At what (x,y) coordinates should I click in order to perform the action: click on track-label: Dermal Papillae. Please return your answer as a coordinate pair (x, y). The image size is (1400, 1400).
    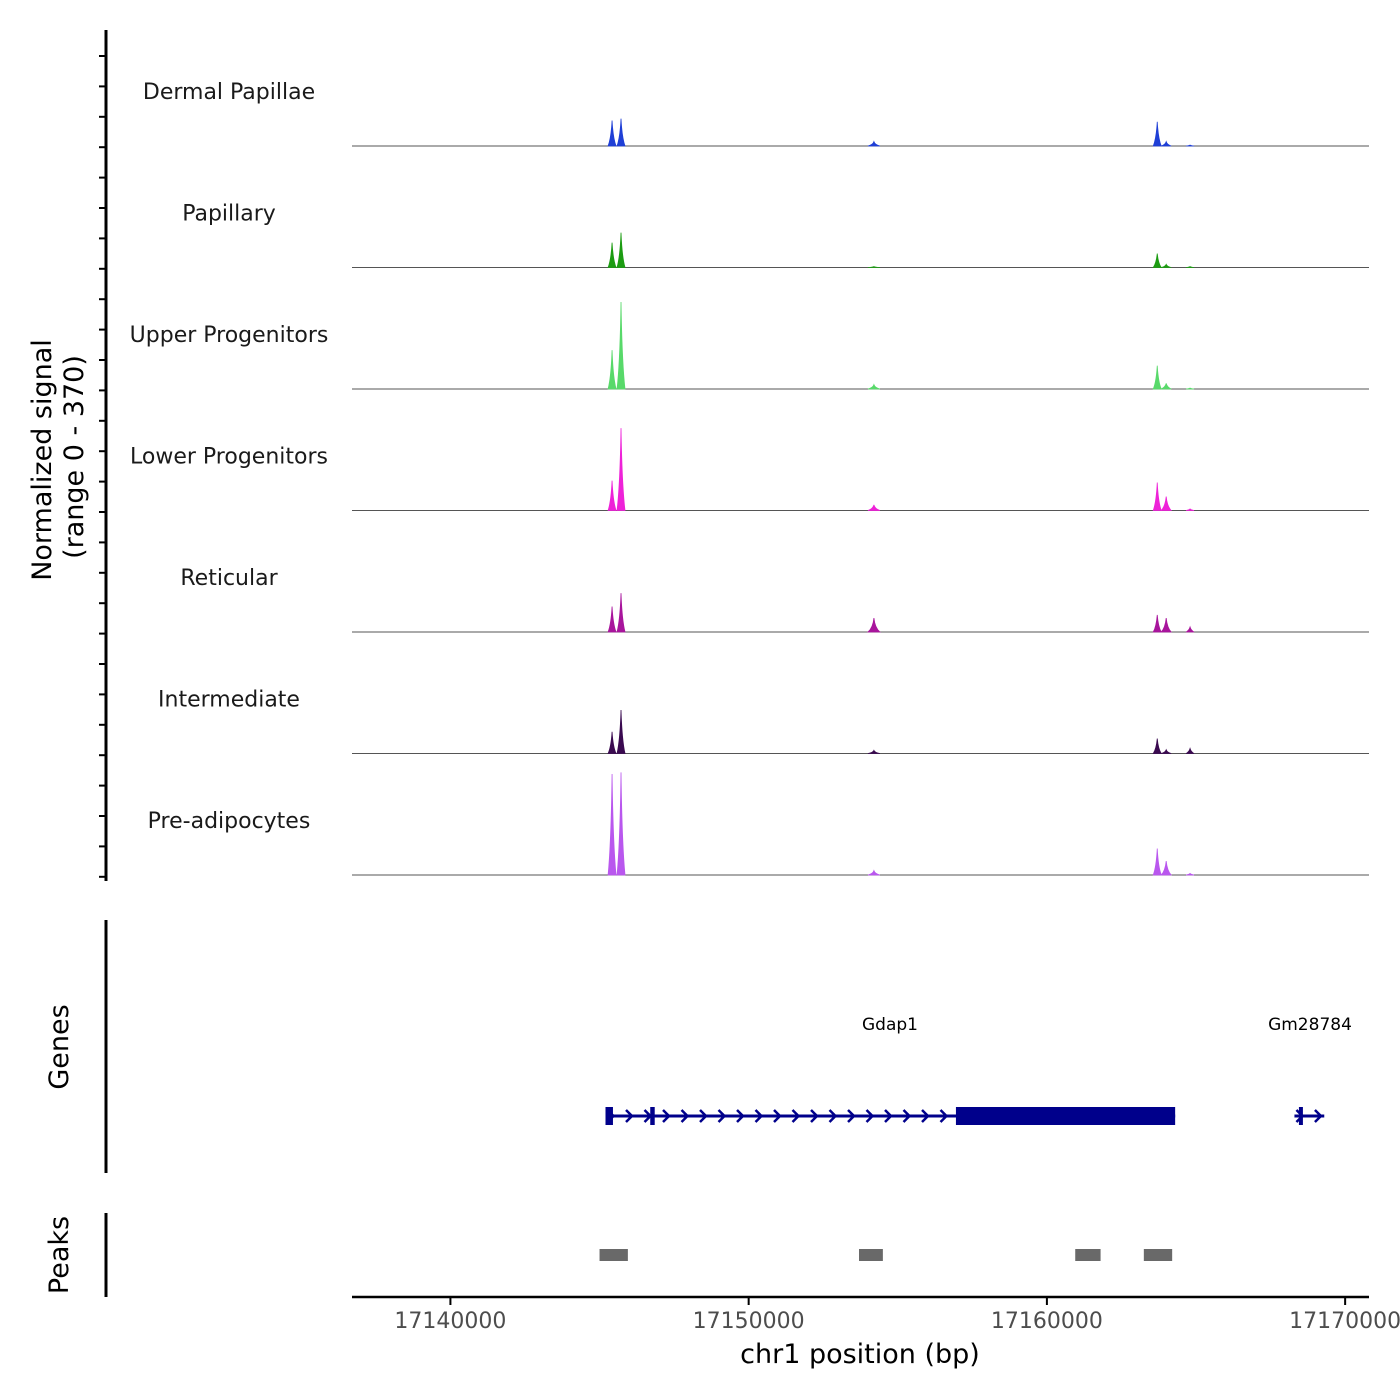
    Looking at the image, I should click on (229, 92).